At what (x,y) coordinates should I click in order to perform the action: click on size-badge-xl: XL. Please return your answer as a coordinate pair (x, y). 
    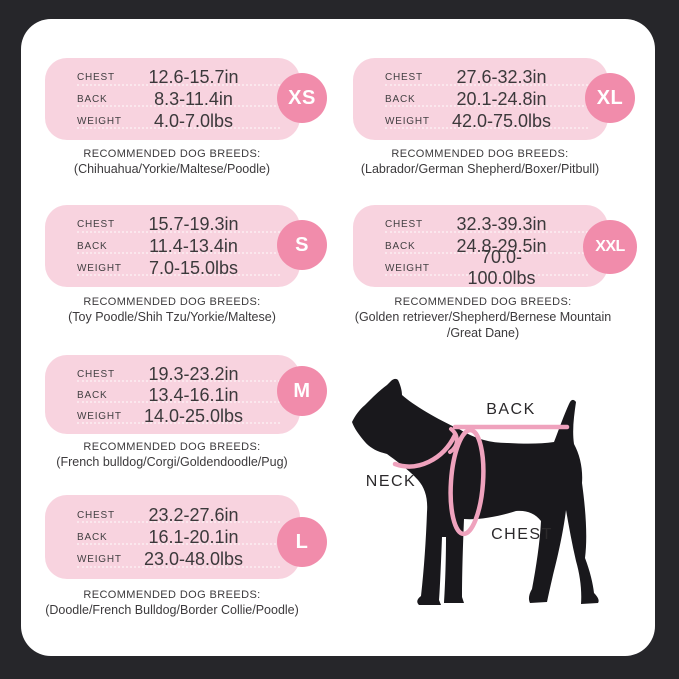
    Looking at the image, I should click on (610, 98).